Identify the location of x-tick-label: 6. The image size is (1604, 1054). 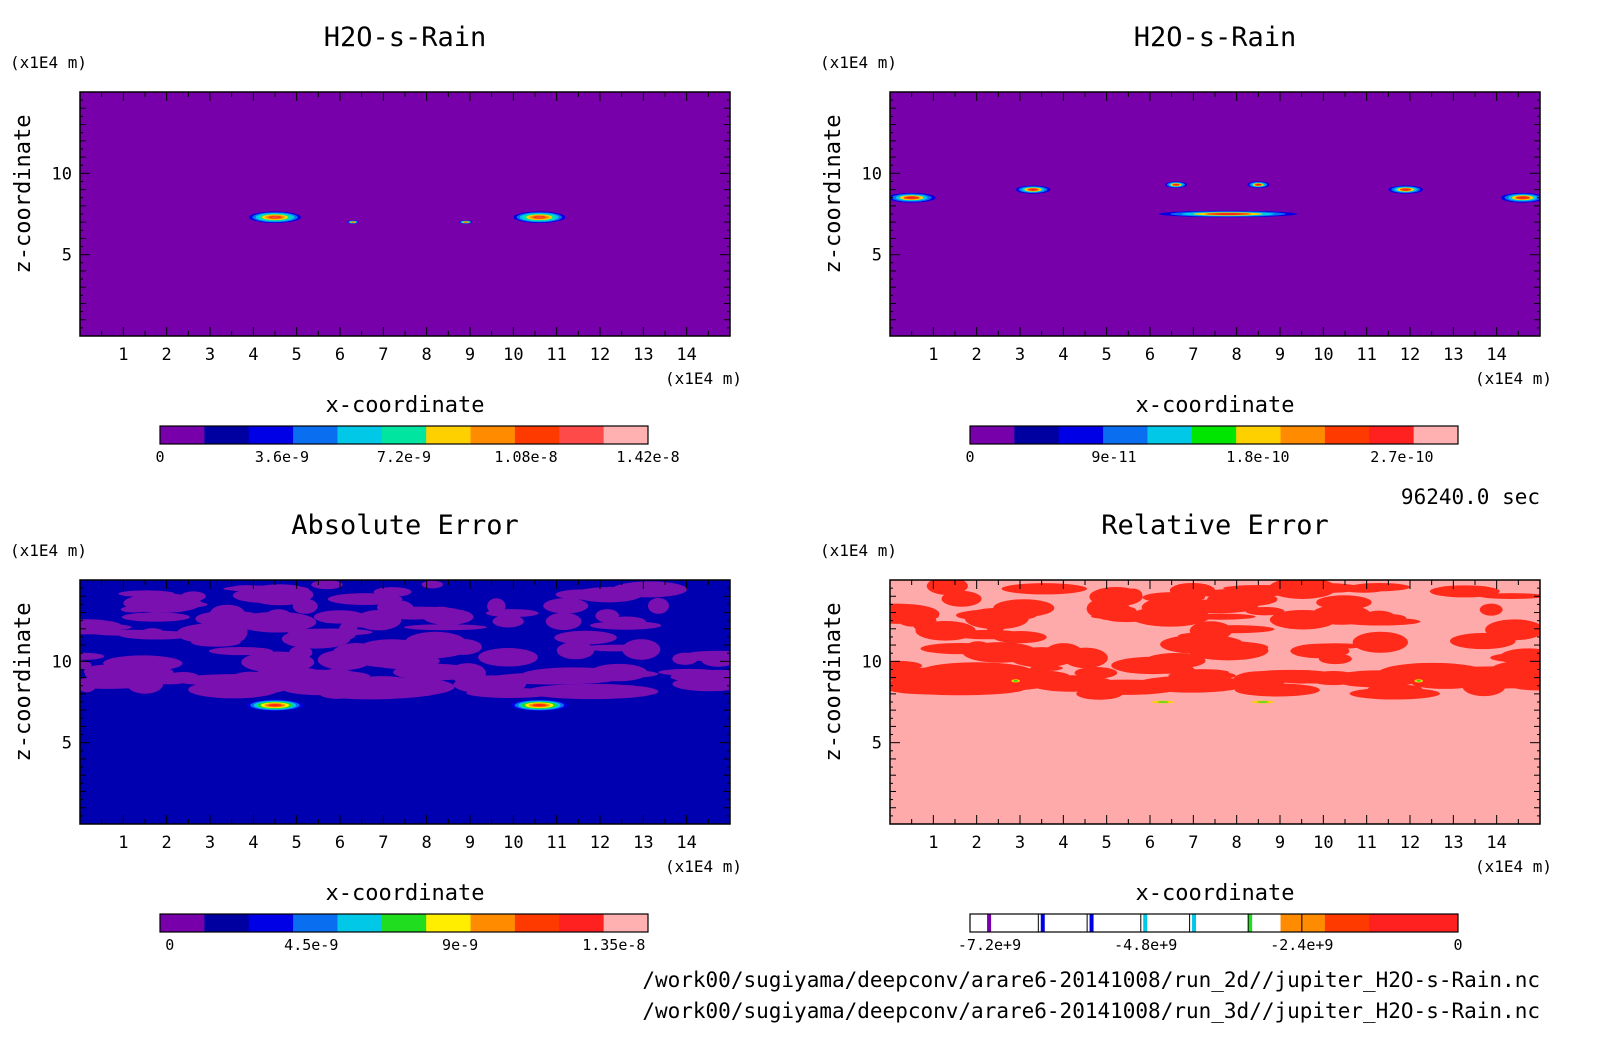
(1150, 843).